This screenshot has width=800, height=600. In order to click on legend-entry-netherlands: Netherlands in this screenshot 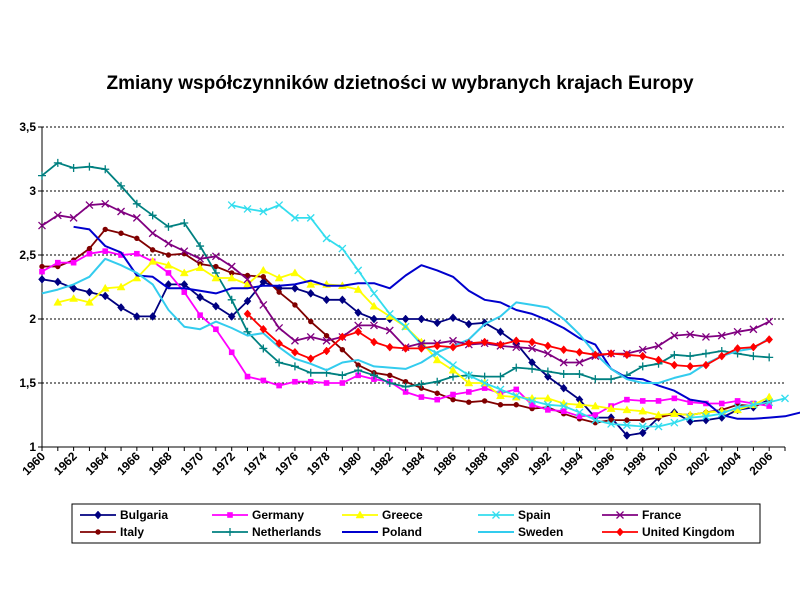, I will do `click(267, 532)`.